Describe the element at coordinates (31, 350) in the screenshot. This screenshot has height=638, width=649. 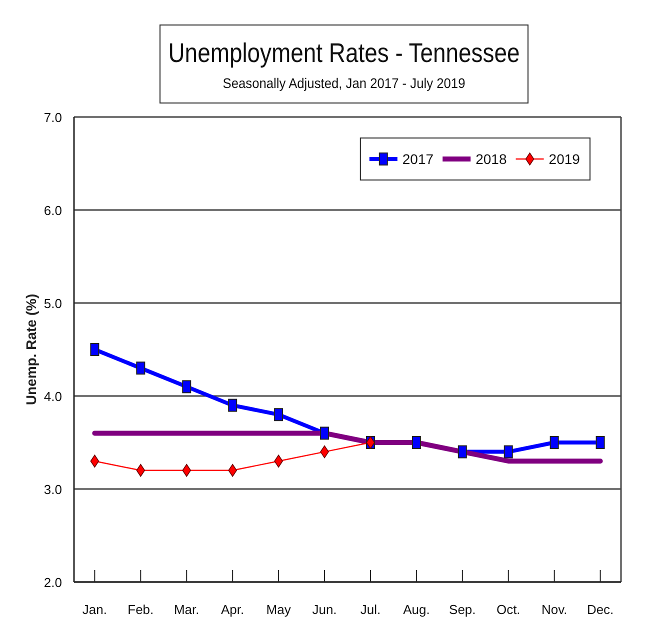
I see `y-axis-title: Unemp. Rate (%)` at that location.